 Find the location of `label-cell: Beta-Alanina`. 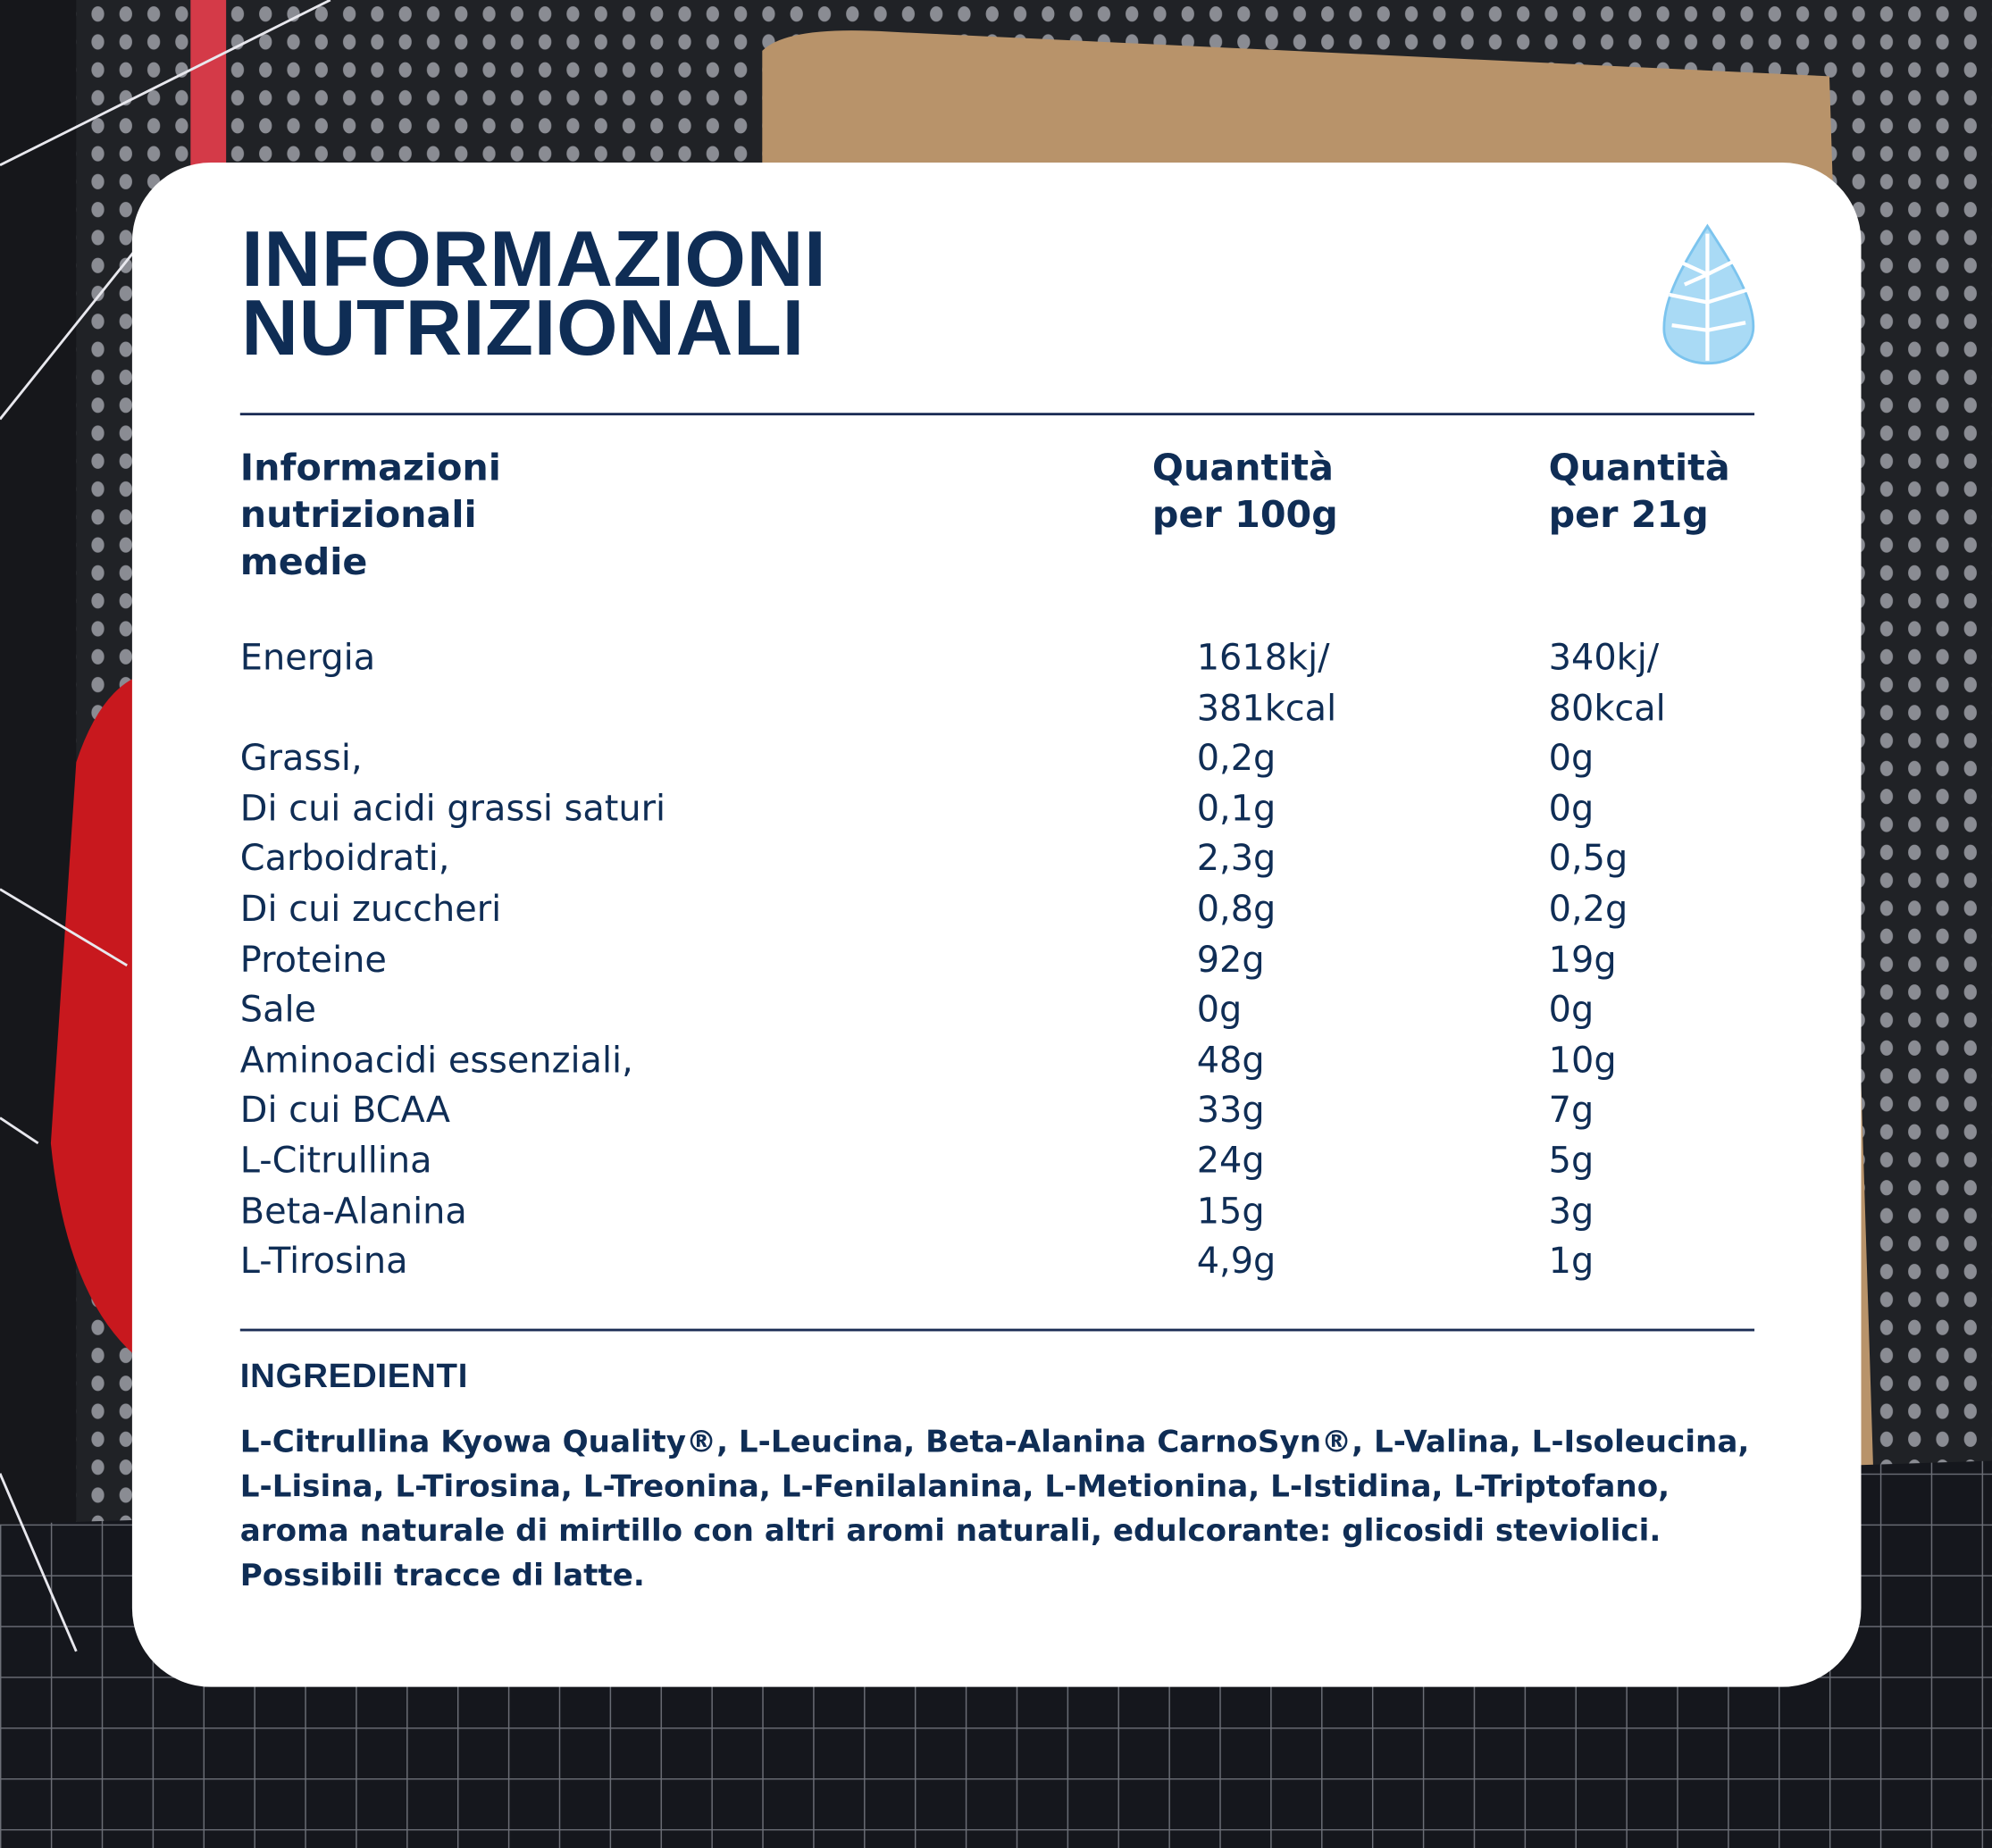

label-cell: Beta-Alanina is located at coordinates (353, 1211).